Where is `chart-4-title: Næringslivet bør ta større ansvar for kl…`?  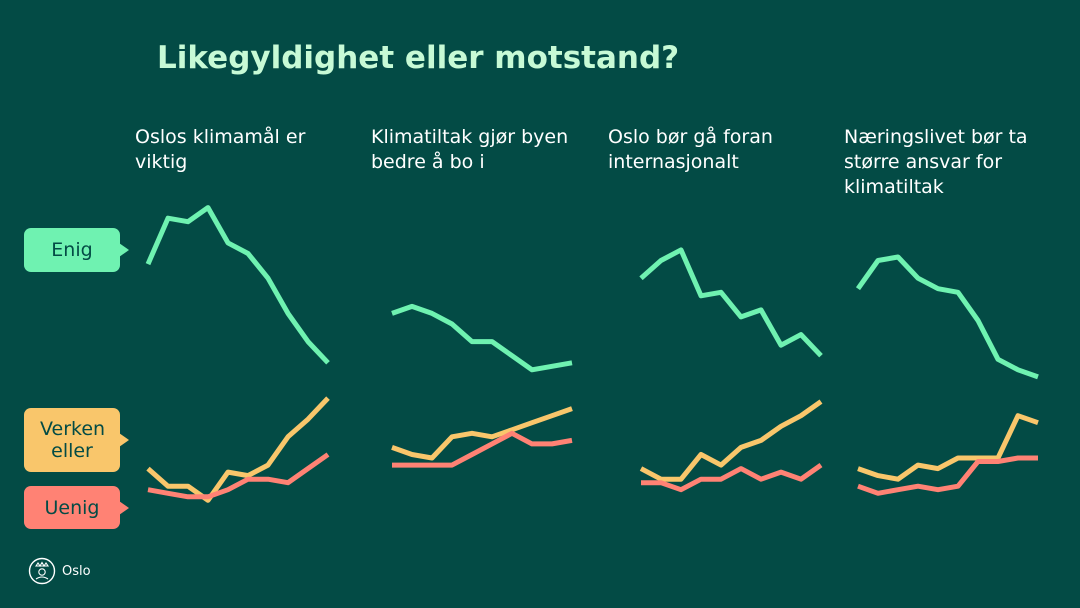
chart-4-title: Næringslivet bør ta større ansvar for kl… is located at coordinates (936, 162).